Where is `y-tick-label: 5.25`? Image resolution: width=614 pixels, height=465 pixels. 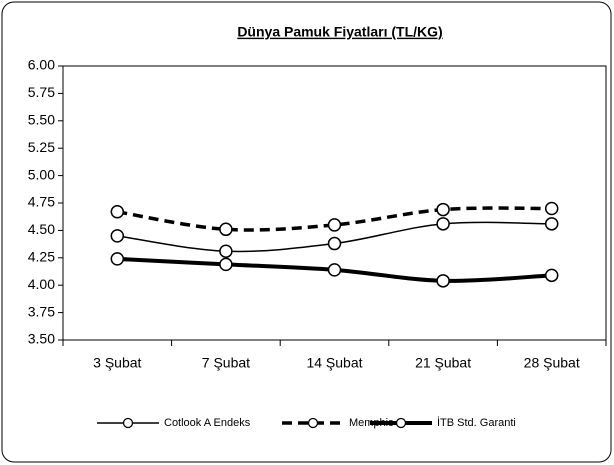
y-tick-label: 5.25 is located at coordinates (41, 147).